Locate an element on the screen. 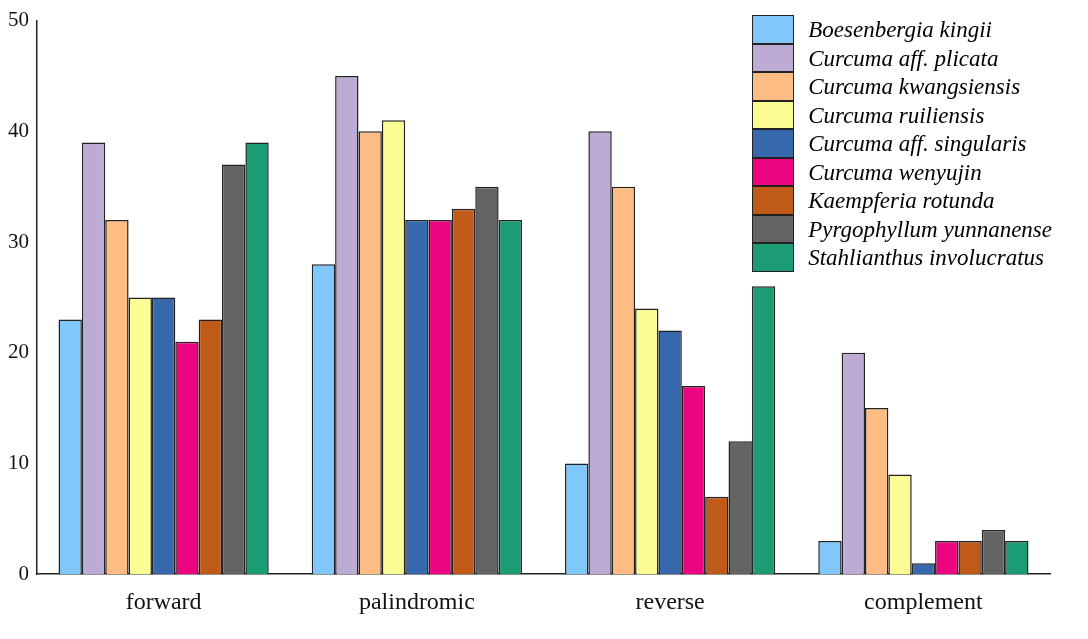 This screenshot has height=639, width=1088. legend-label: Curcuma ruiliensis is located at coordinates (896, 115).